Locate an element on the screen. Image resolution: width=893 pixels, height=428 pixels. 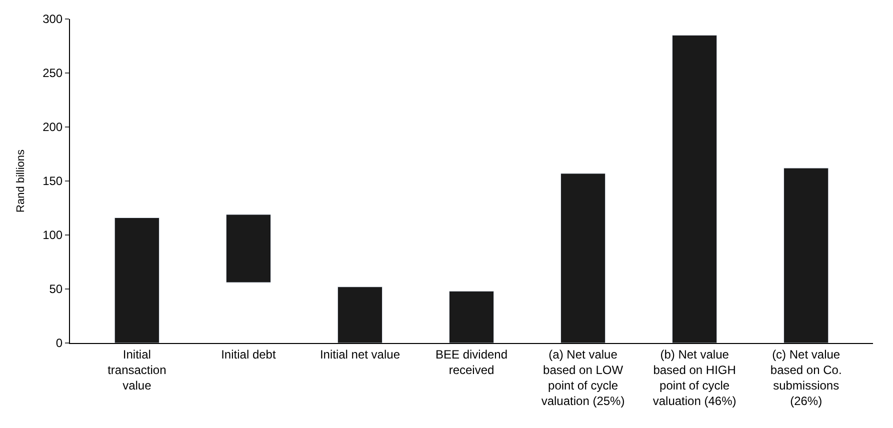
x-tick-label: Initial debt is located at coordinates (248, 354).